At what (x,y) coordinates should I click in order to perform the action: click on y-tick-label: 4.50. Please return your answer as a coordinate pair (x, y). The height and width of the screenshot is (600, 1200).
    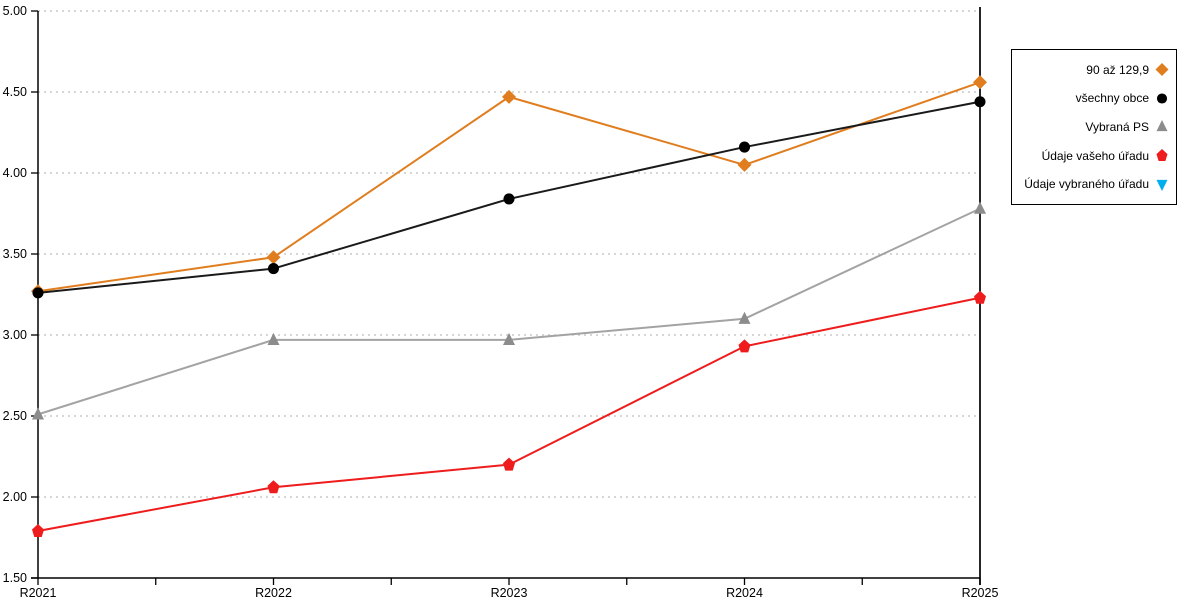
    Looking at the image, I should click on (15, 92).